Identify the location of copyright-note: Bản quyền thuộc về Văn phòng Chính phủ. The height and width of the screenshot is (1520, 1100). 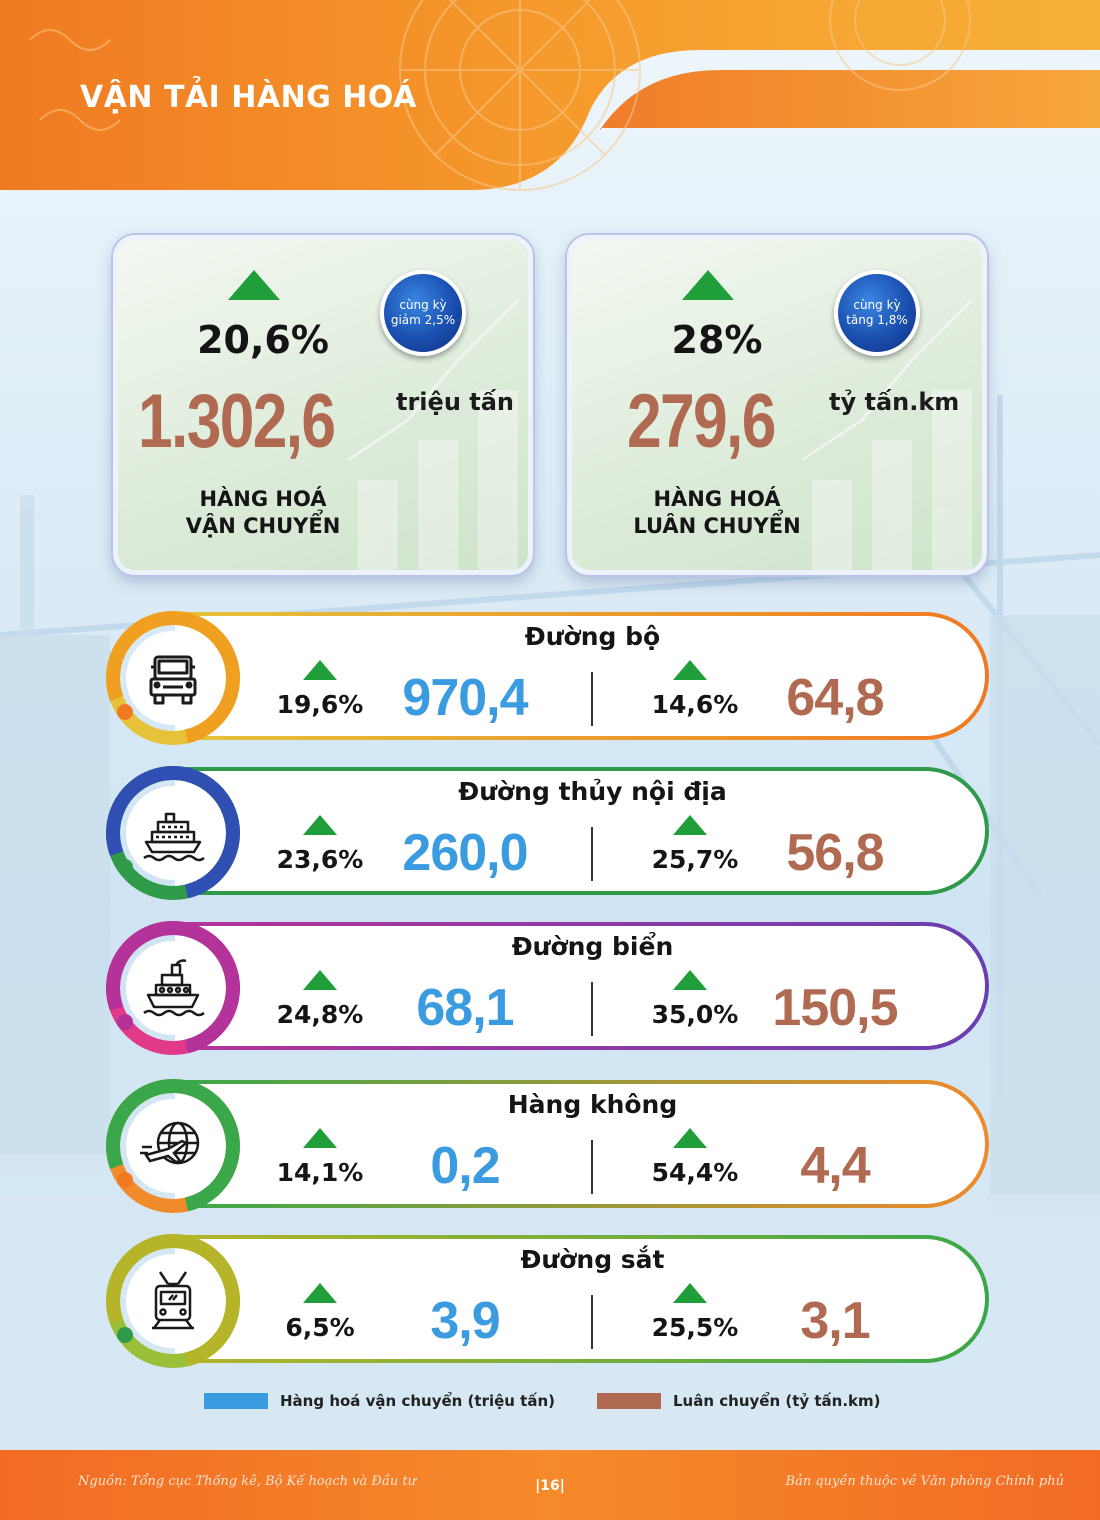
(924, 1481).